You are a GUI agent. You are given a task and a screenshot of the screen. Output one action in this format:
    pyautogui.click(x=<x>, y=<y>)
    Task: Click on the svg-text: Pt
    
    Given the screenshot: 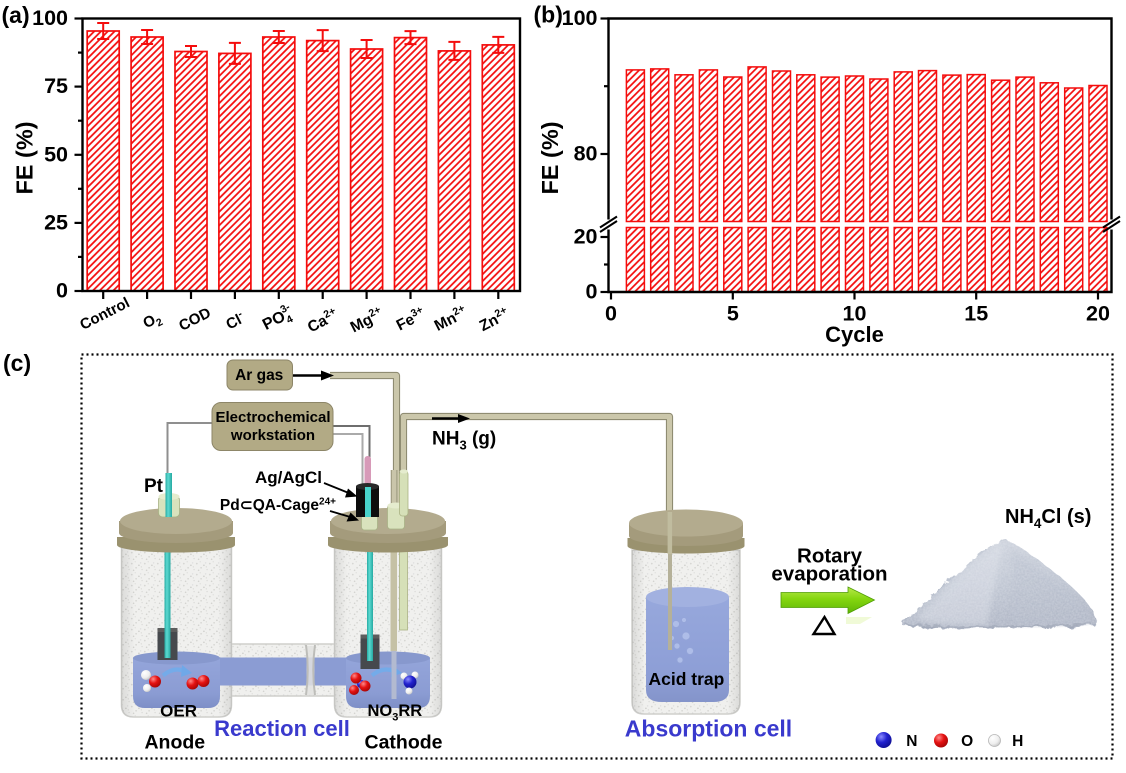 What is the action you would take?
    pyautogui.click(x=154, y=486)
    